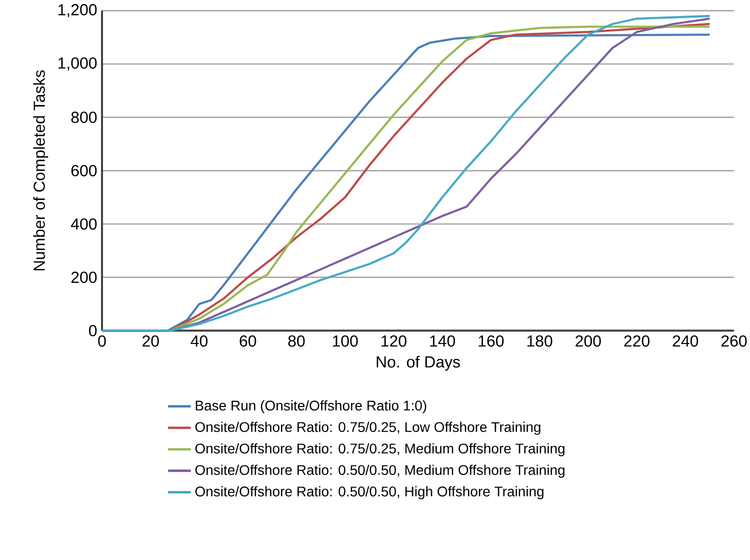 This screenshot has height=560, width=750. What do you see at coordinates (83, 224) in the screenshot?
I see `y-tick-label: 400` at bounding box center [83, 224].